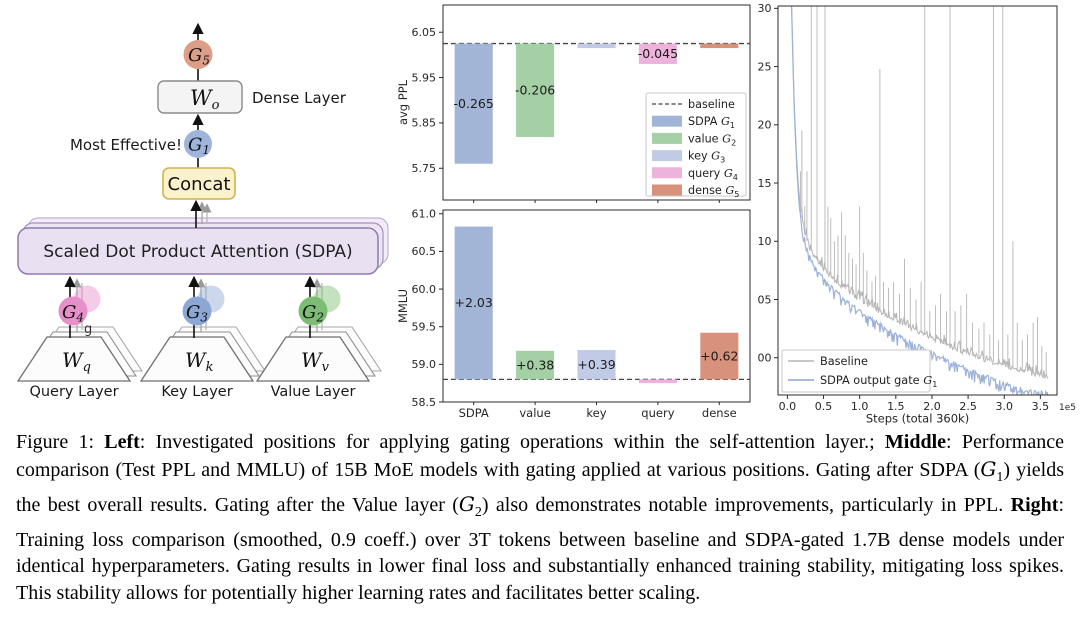 Image resolution: width=1080 pixels, height=637 pixels. I want to click on g3-circle, so click(197, 311).